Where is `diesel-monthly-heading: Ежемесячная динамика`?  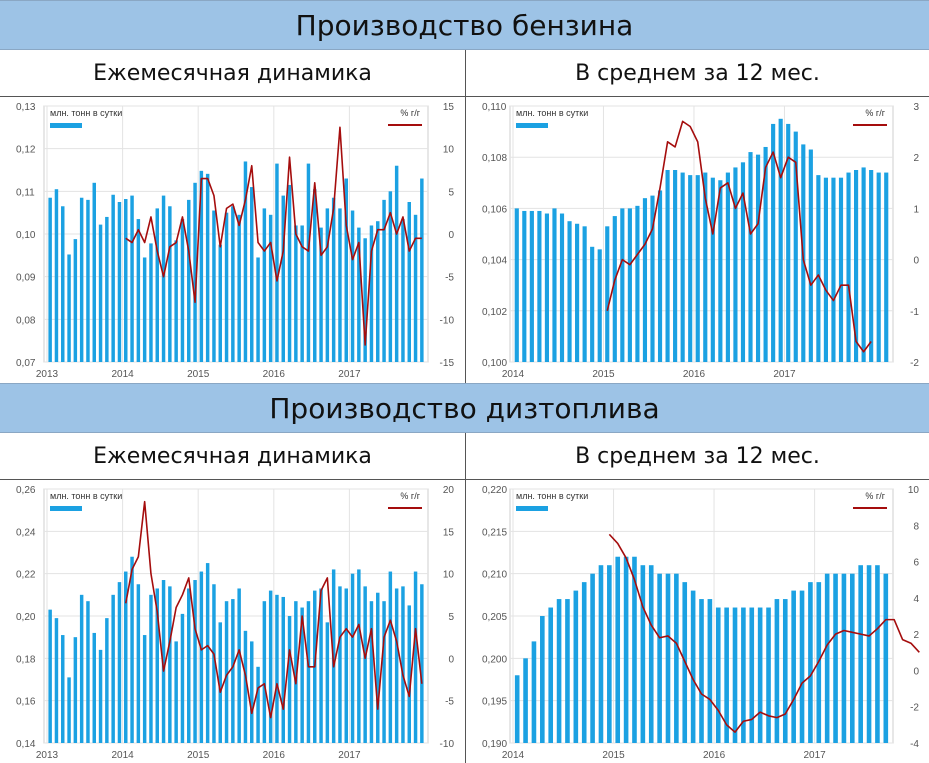
diesel-monthly-heading: Ежемесячная динамика is located at coordinates (232, 456).